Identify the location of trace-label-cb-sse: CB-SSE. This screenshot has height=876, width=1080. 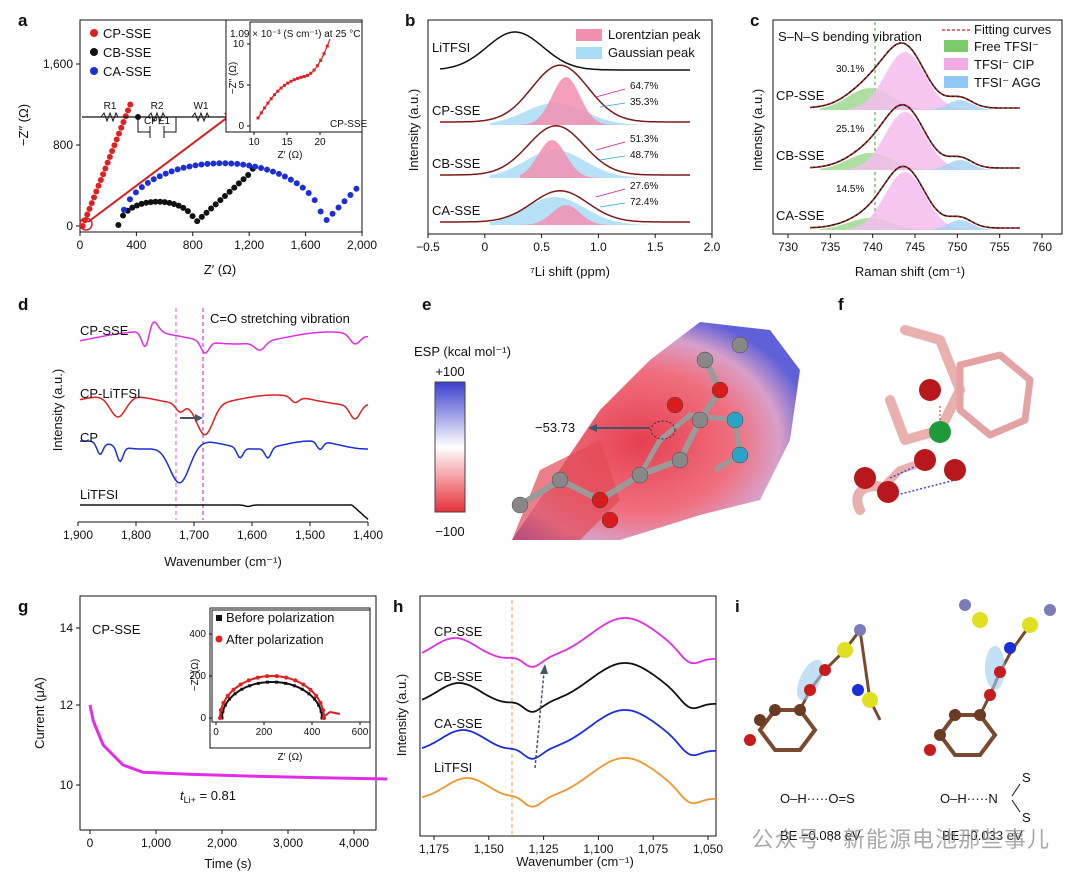
(456, 163).